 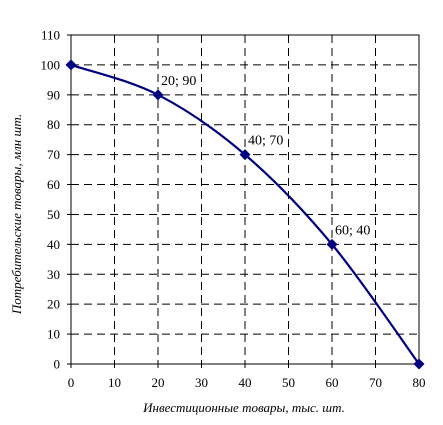 I want to click on x-axis-ticks: 0 10 20 30 40 50 60 70 80, so click(x=247, y=377).